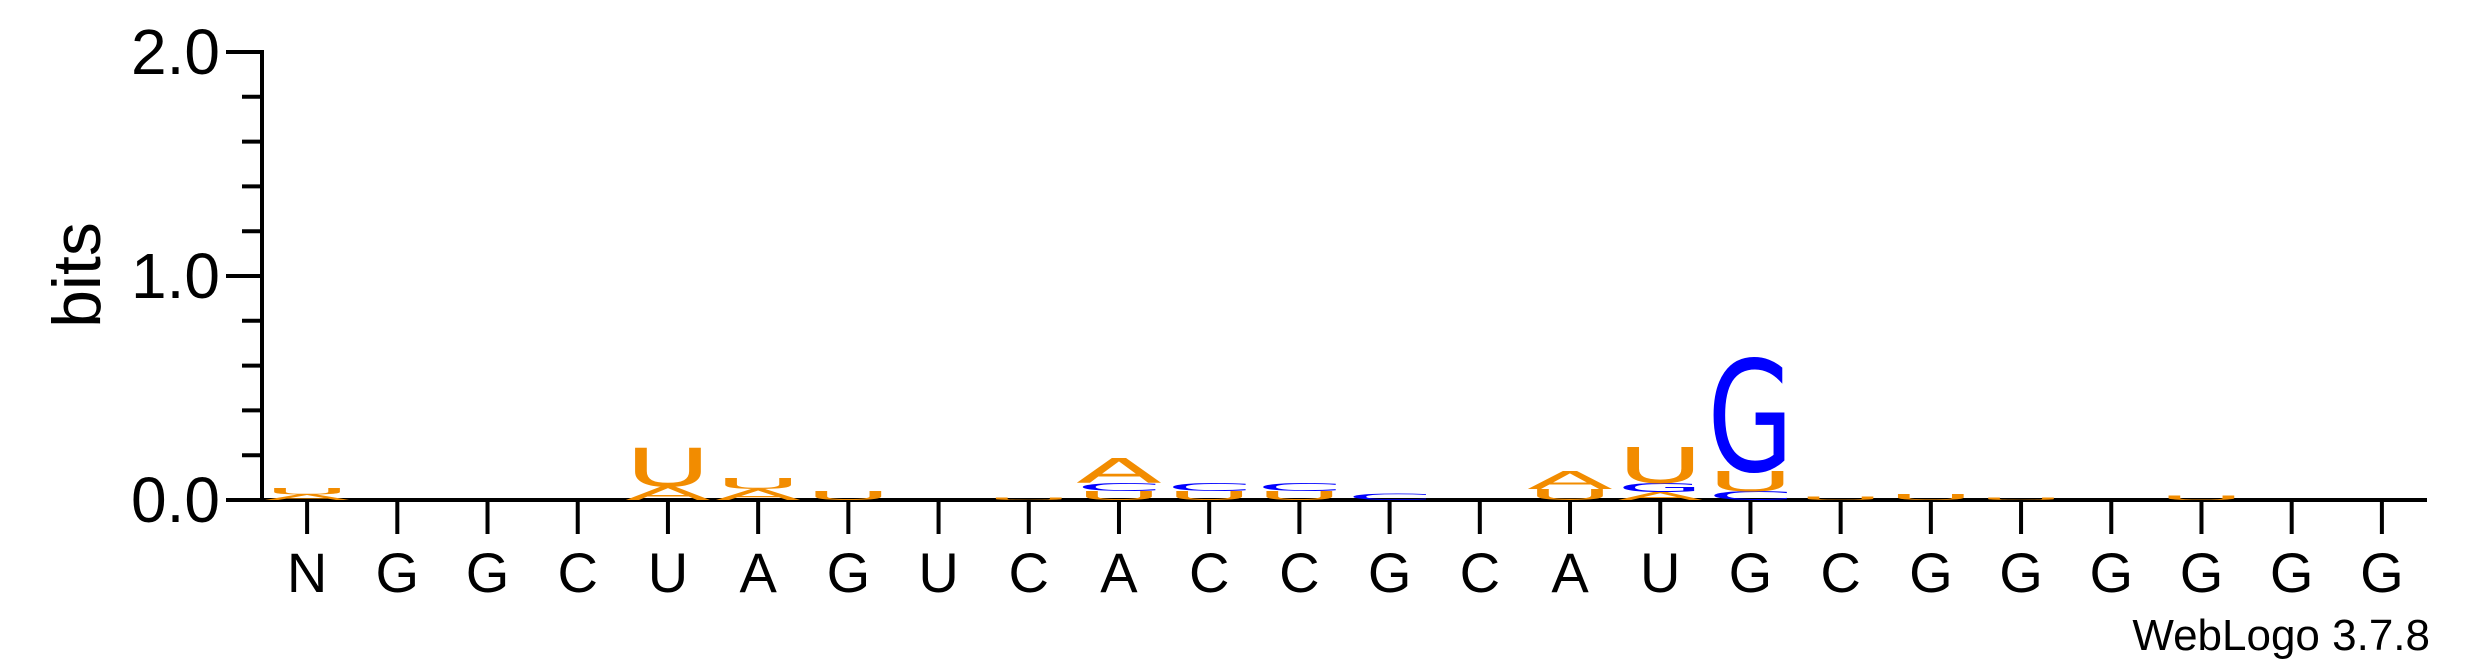 The image size is (2475, 667). I want to click on y-tick-label: 0.0, so click(175, 500).